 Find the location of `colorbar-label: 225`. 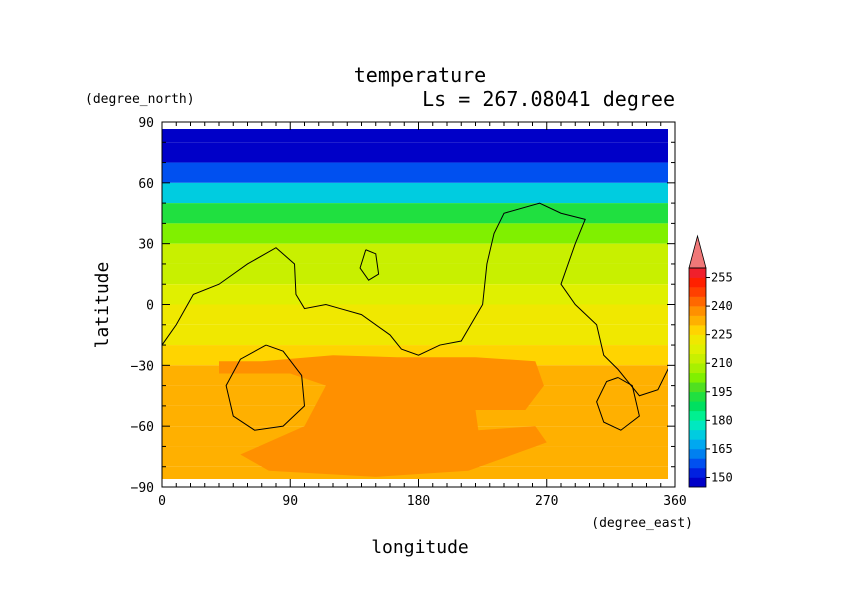

colorbar-label: 225 is located at coordinates (722, 335).